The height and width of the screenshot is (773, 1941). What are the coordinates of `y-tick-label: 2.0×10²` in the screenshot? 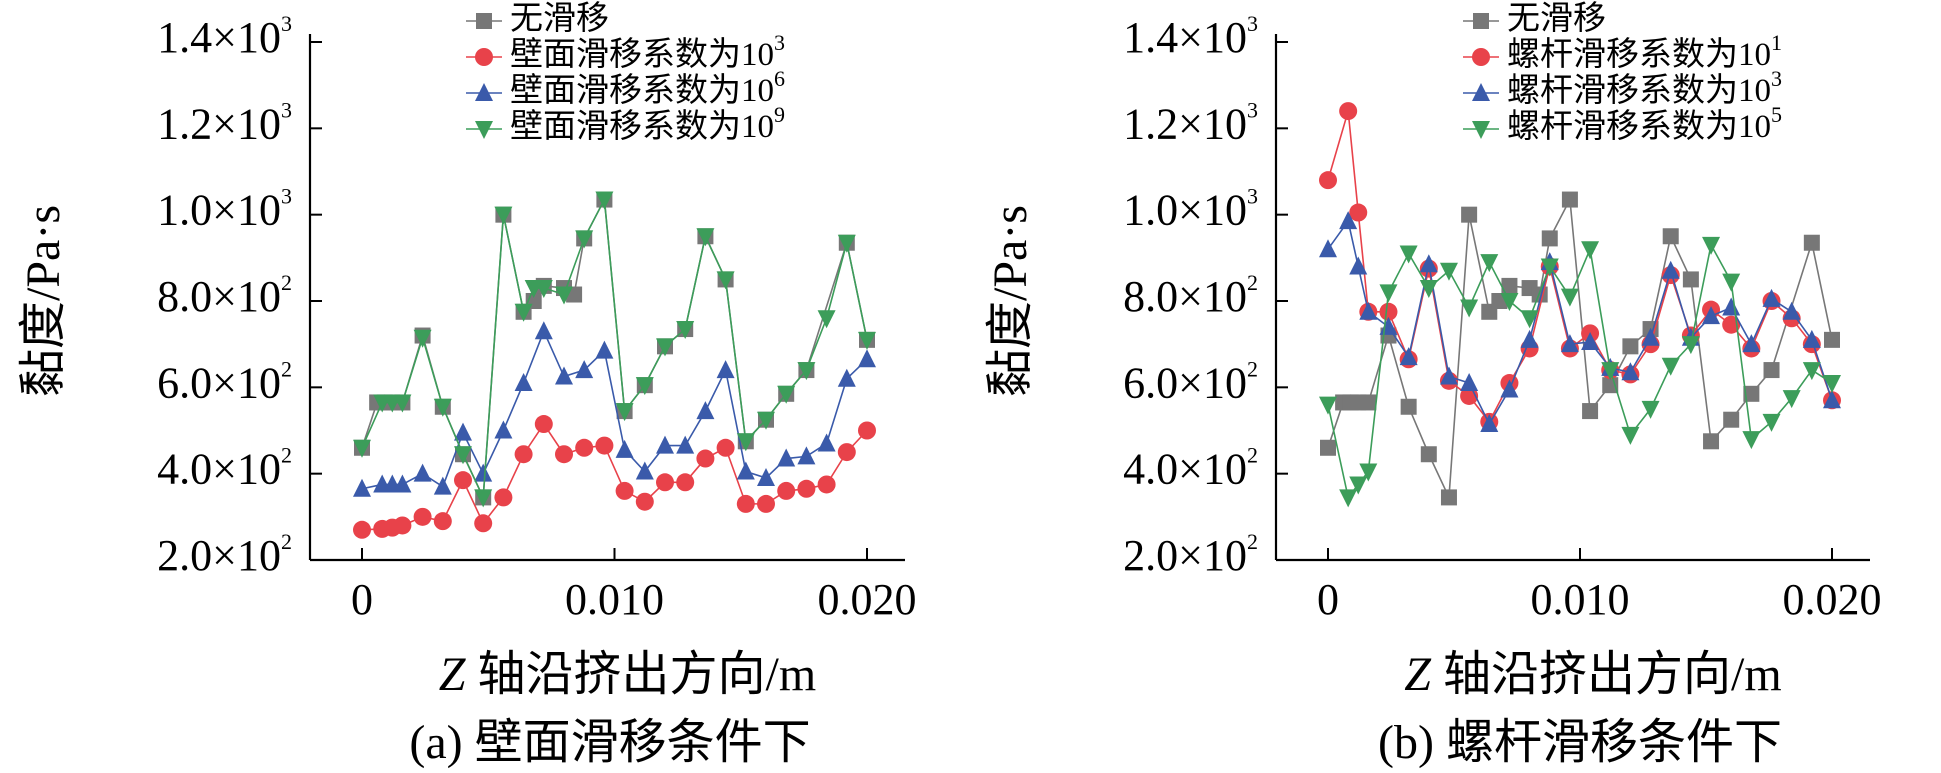 It's located at (224, 554).